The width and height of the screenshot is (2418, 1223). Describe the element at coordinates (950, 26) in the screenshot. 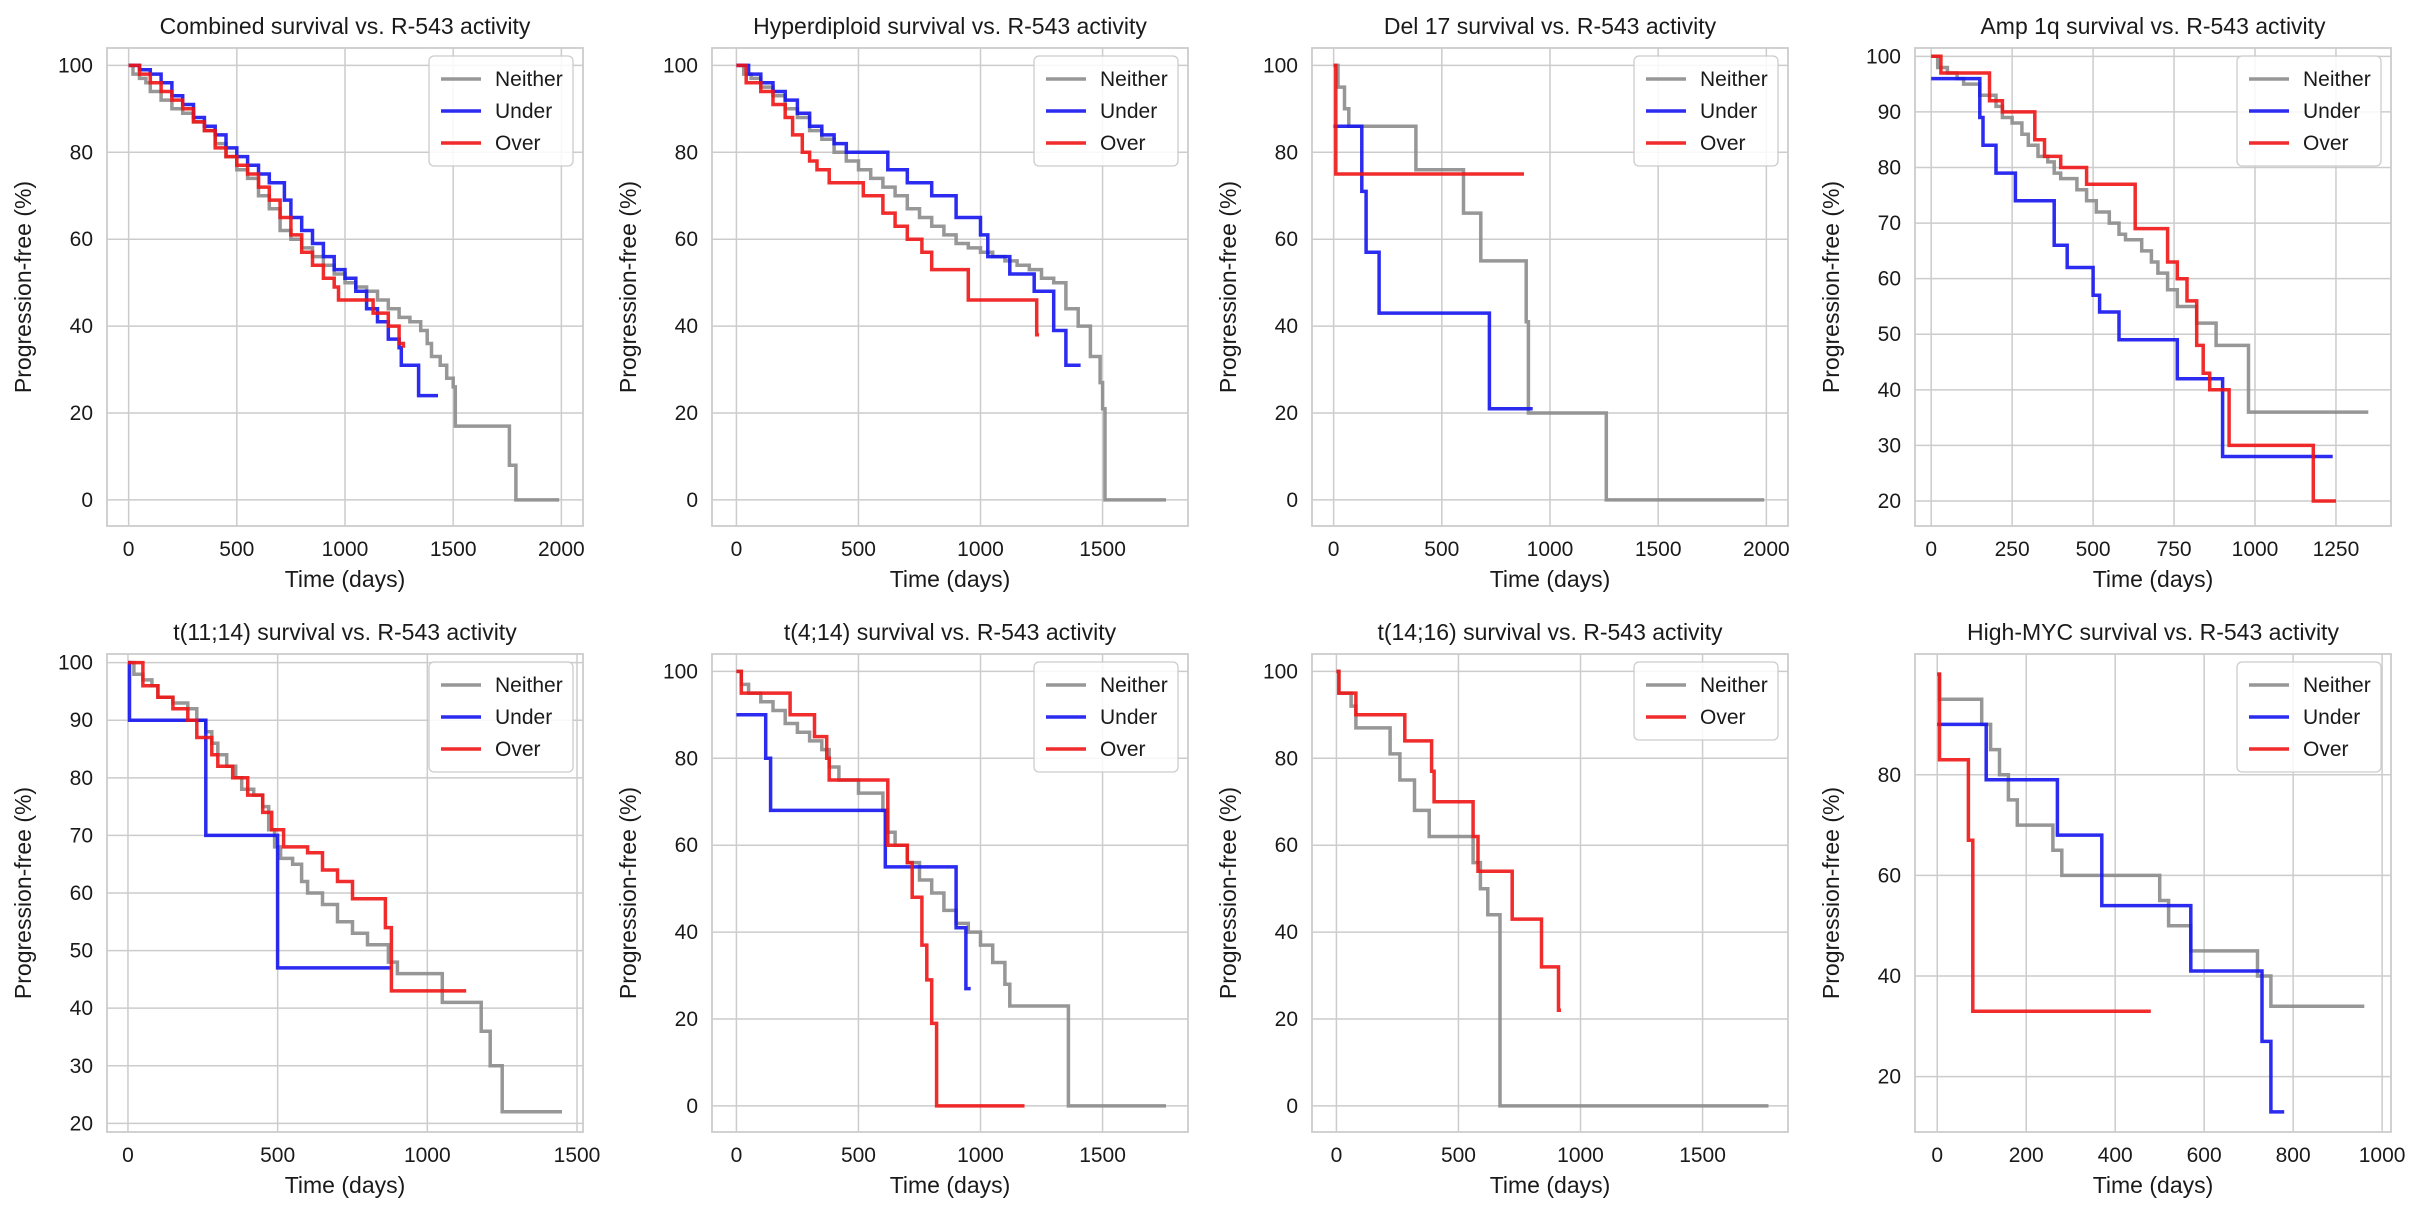

I see `chart-title: Hyperdiploid survival vs. R-543 activity` at that location.